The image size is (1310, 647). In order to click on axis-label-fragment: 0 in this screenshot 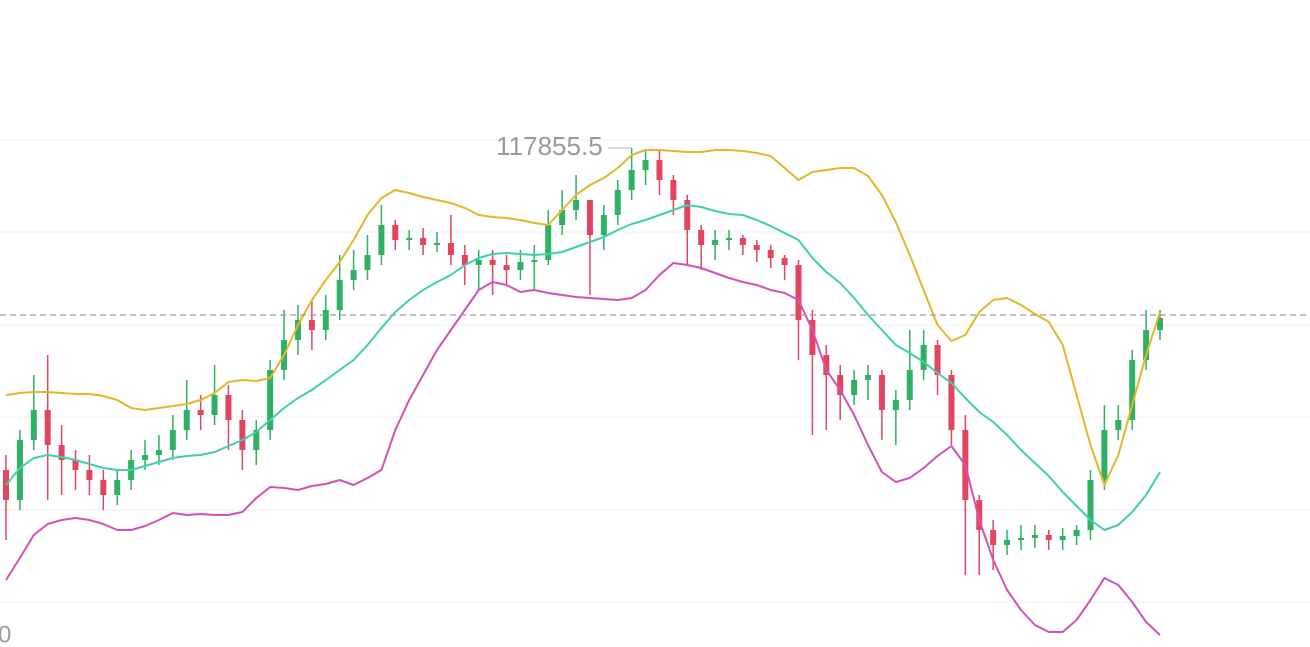, I will do `click(5, 634)`.